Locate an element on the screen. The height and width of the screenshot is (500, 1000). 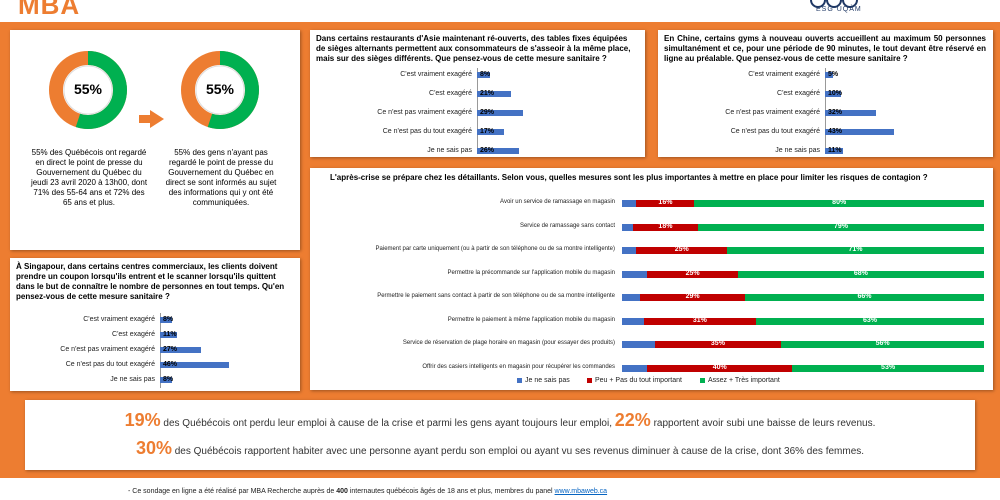
retail-bar-high-label: 79% is located at coordinates (840, 226).